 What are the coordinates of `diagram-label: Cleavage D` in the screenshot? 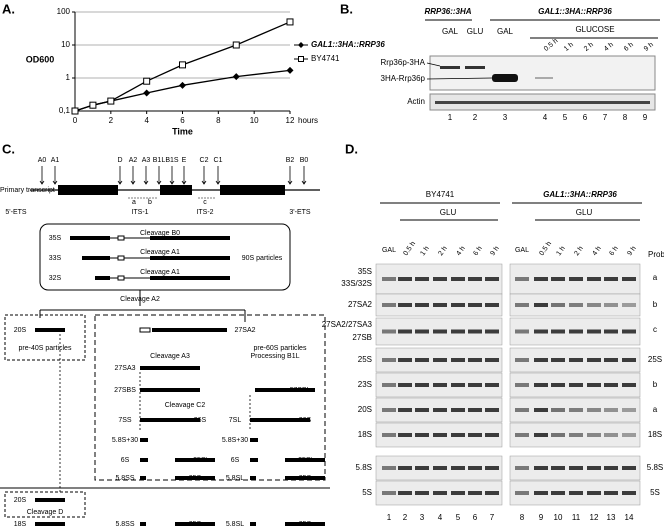 It's located at (45, 512).